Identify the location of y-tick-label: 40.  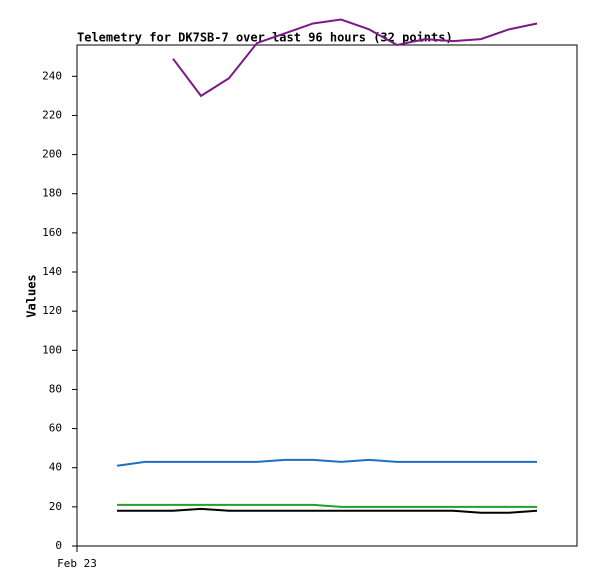
(55, 467).